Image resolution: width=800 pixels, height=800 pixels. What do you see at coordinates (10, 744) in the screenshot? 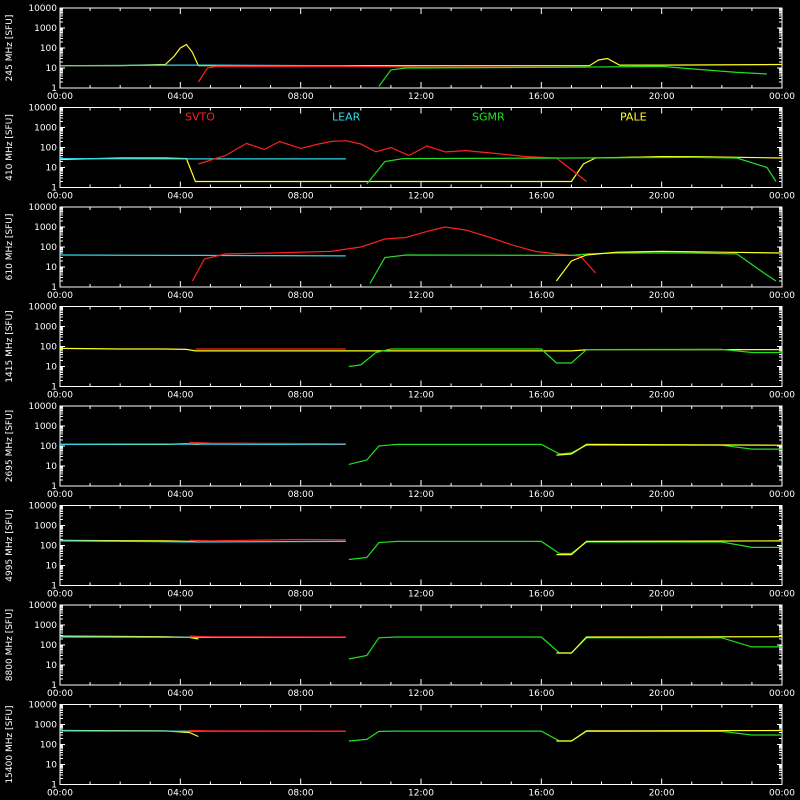
I see `y-axis-label: 15400 MHz [SFU]` at bounding box center [10, 744].